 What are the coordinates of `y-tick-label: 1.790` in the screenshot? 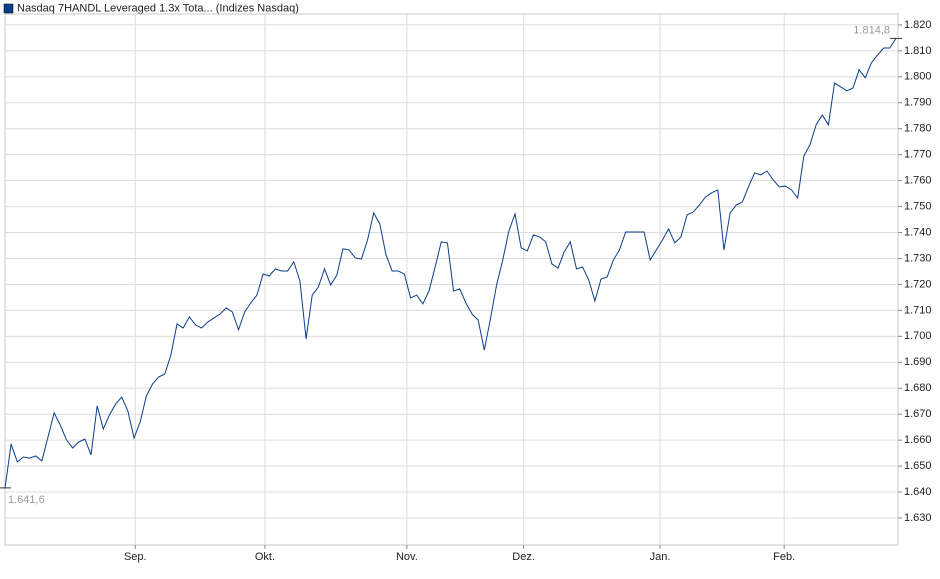 It's located at (918, 103).